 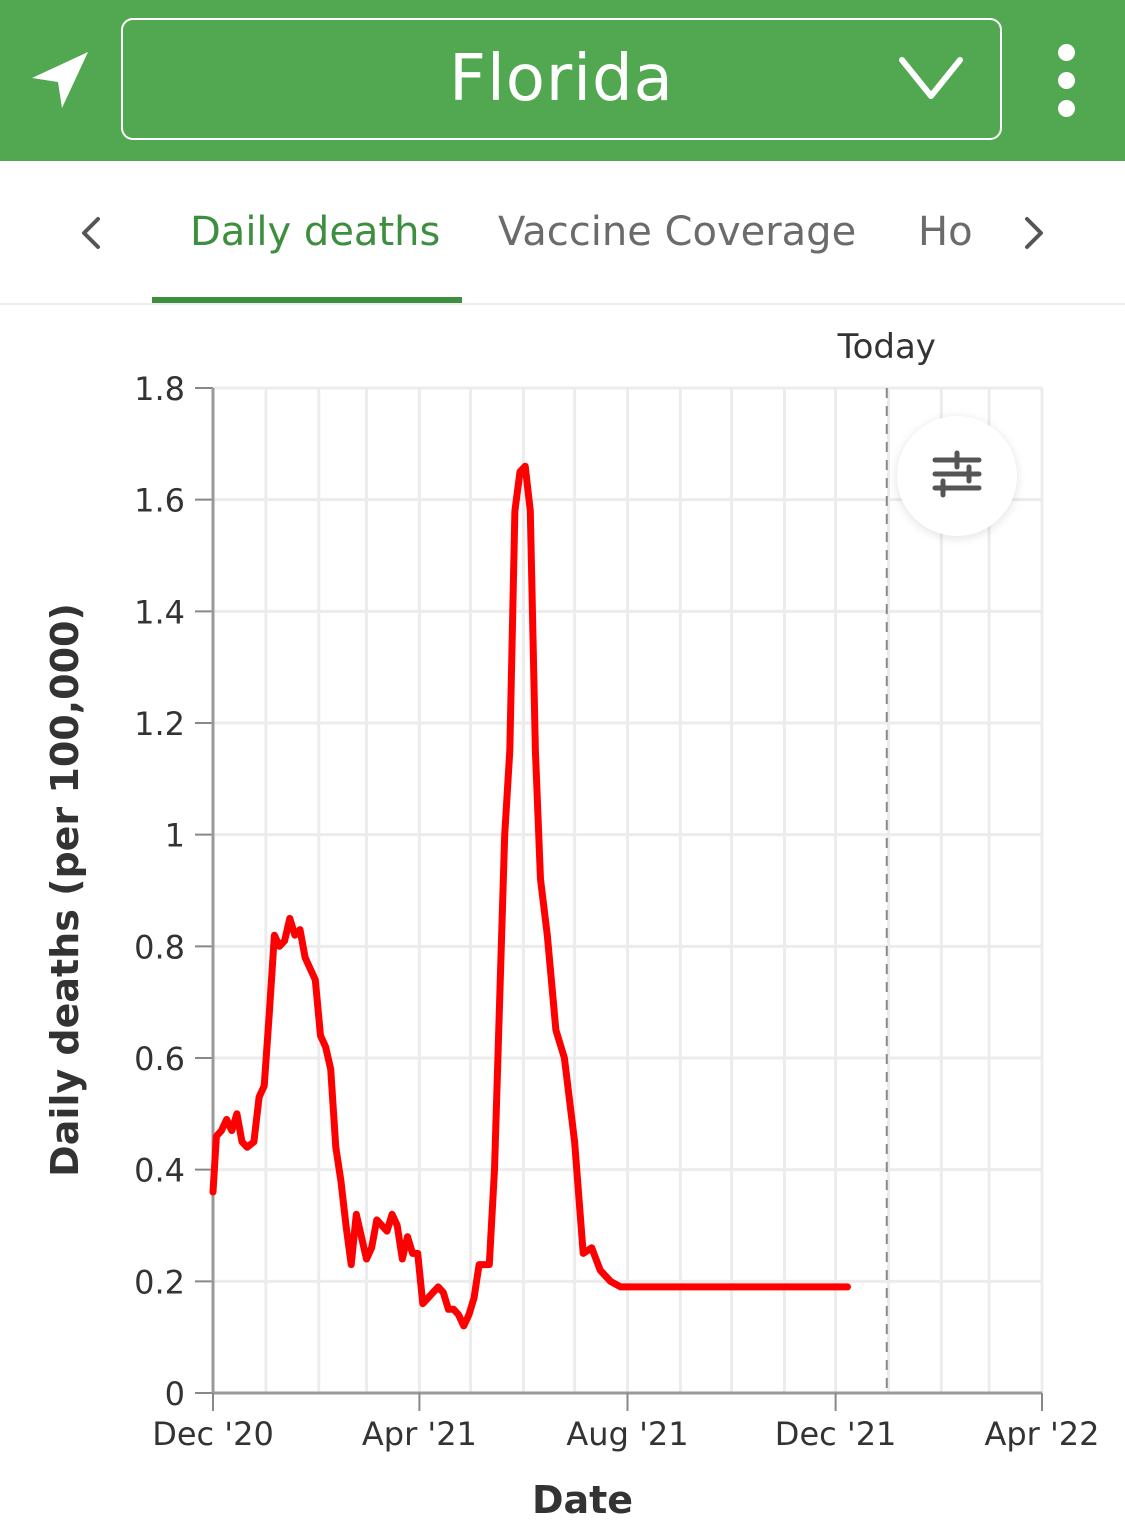 I want to click on location-button, so click(x=60, y=80).